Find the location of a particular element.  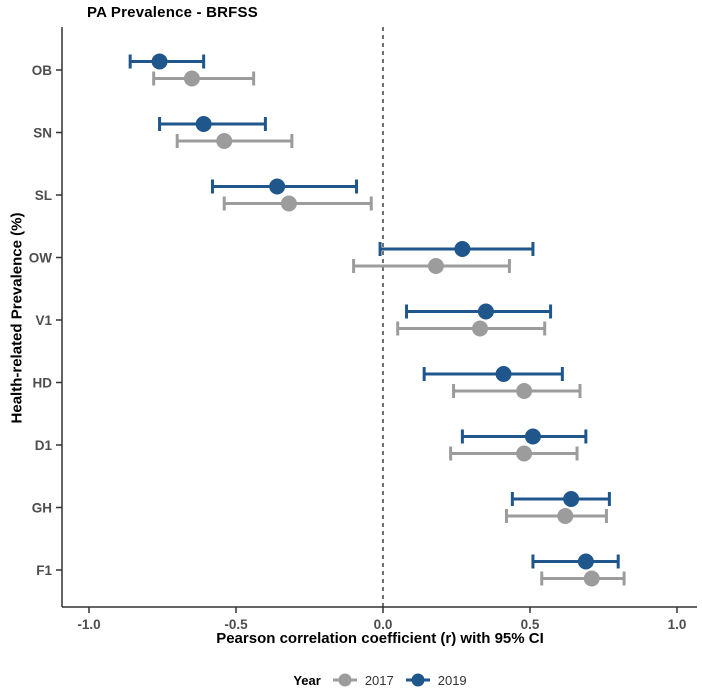

x-tick-label--0.5: -0.5 is located at coordinates (236, 624).